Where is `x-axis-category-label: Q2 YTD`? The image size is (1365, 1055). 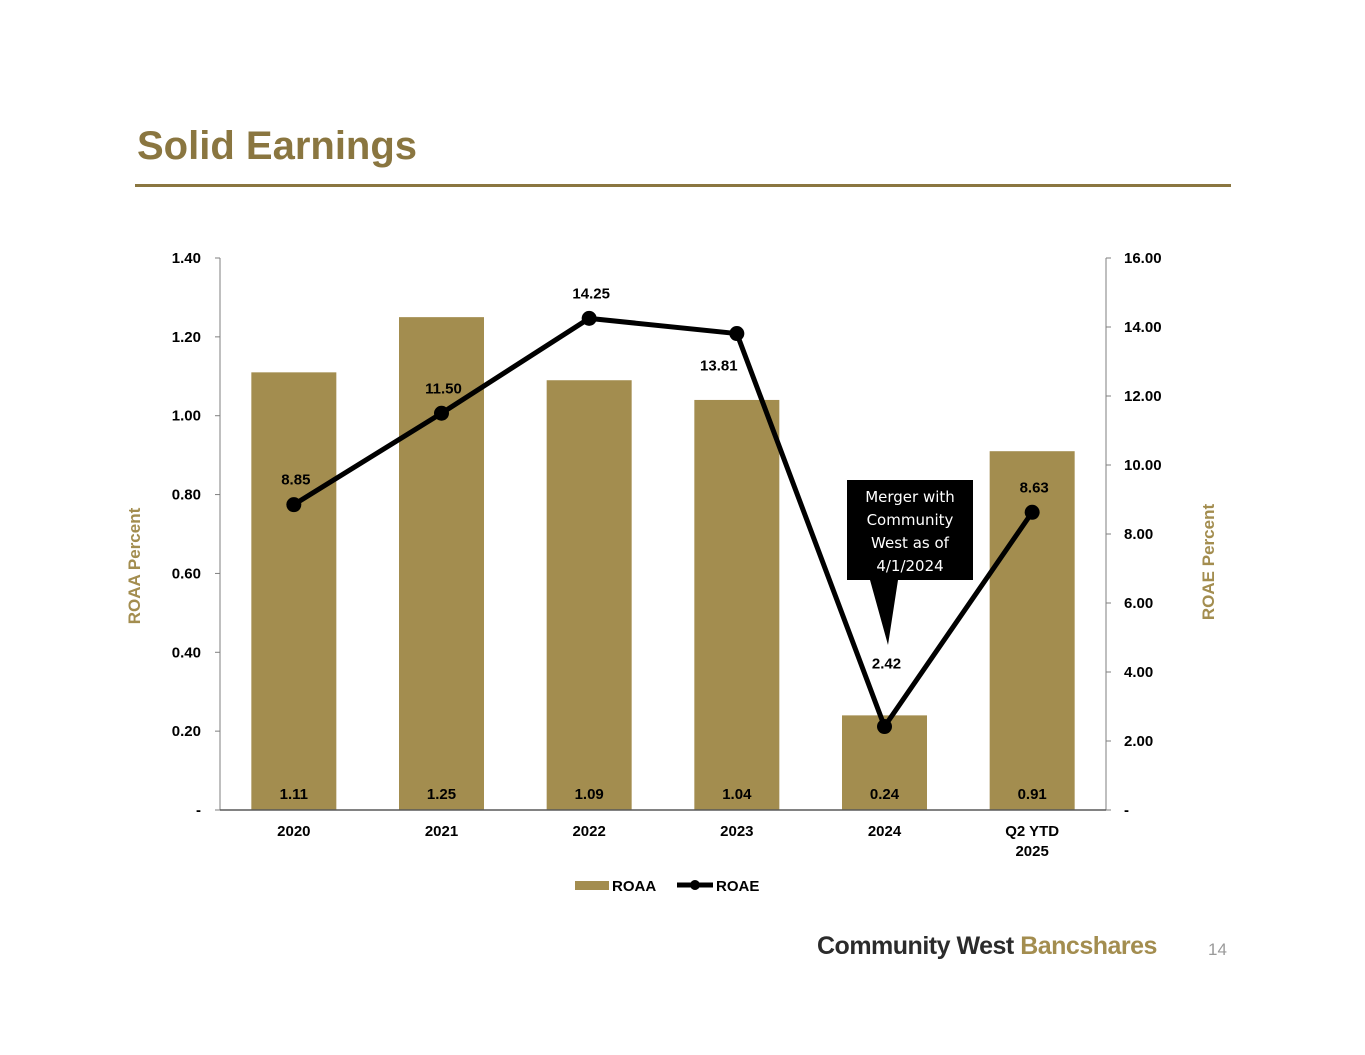 x-axis-category-label: Q2 YTD is located at coordinates (1032, 831).